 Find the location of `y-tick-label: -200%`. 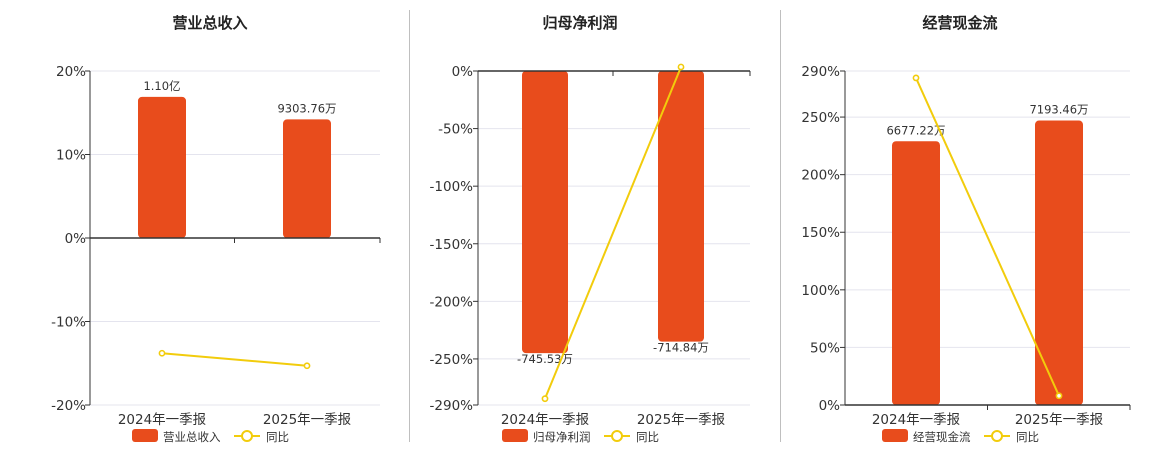

y-tick-label: -200% is located at coordinates (452, 302).